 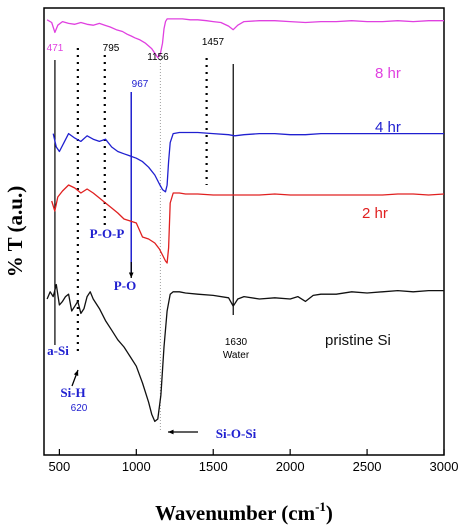 I want to click on annotation-label: 1457, so click(x=213, y=42).